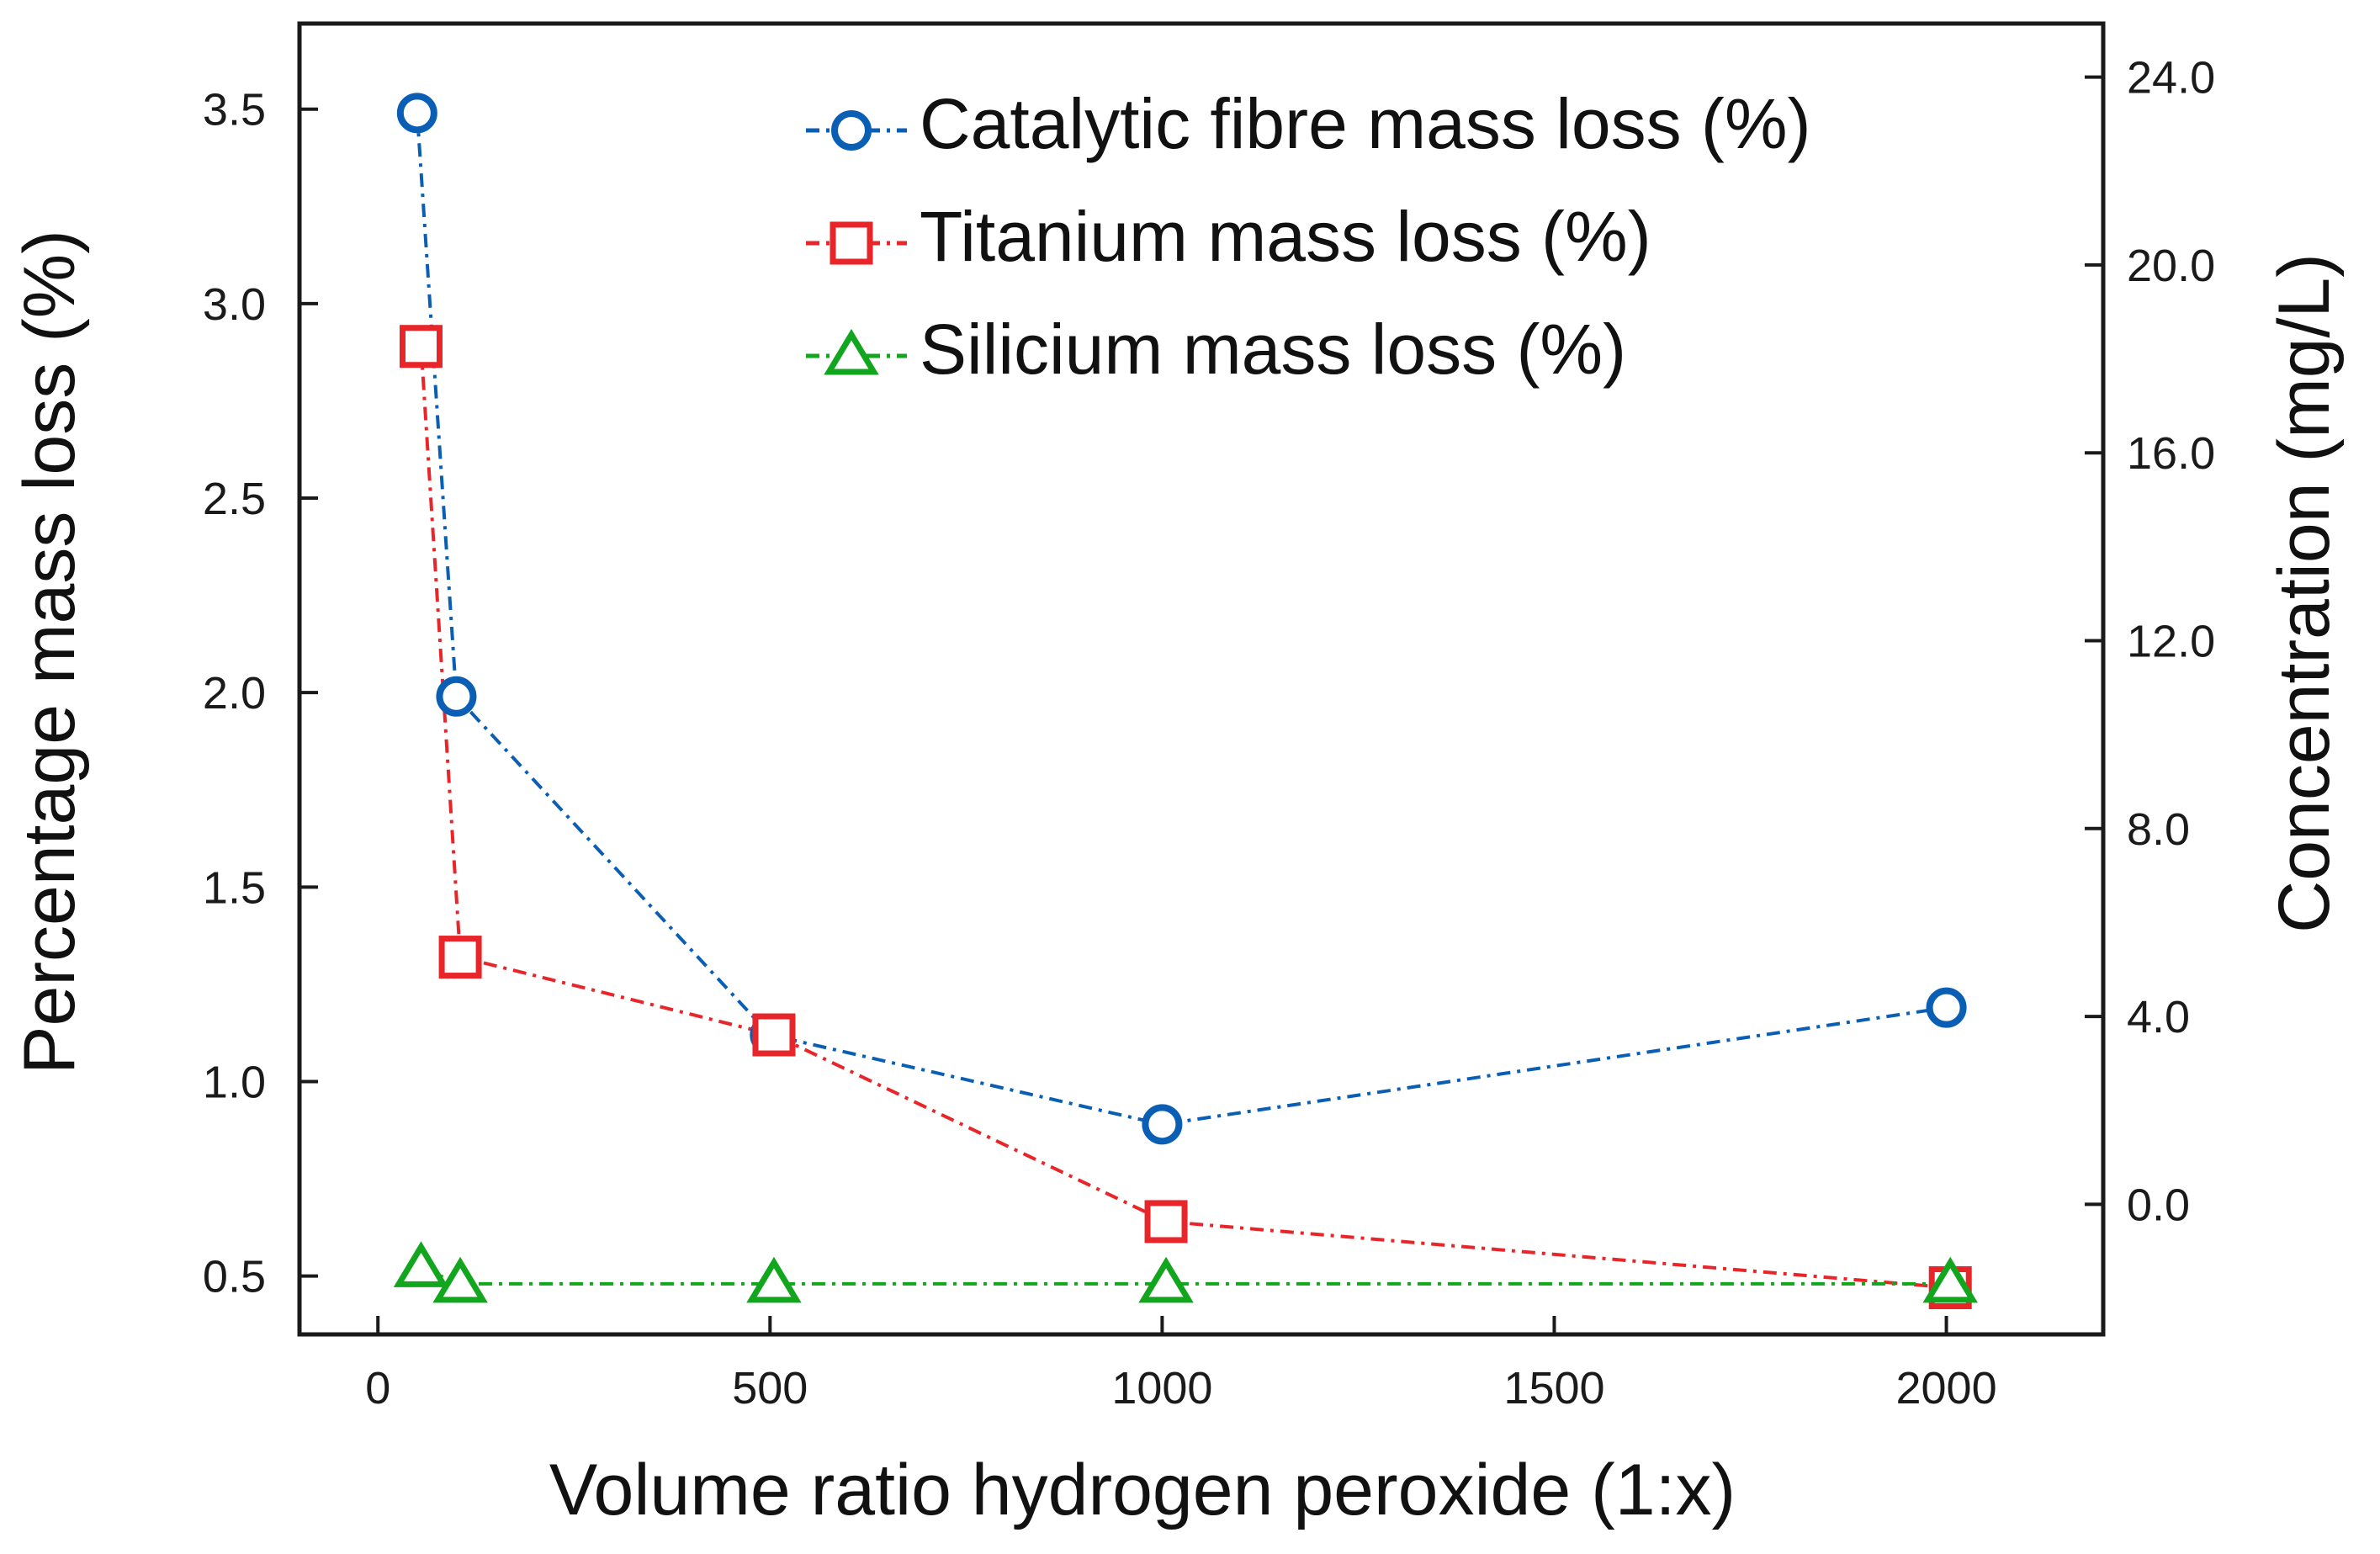 The image size is (2380, 1554). What do you see at coordinates (50, 652) in the screenshot?
I see `y-axis-title: Percentage mass loss (%)` at bounding box center [50, 652].